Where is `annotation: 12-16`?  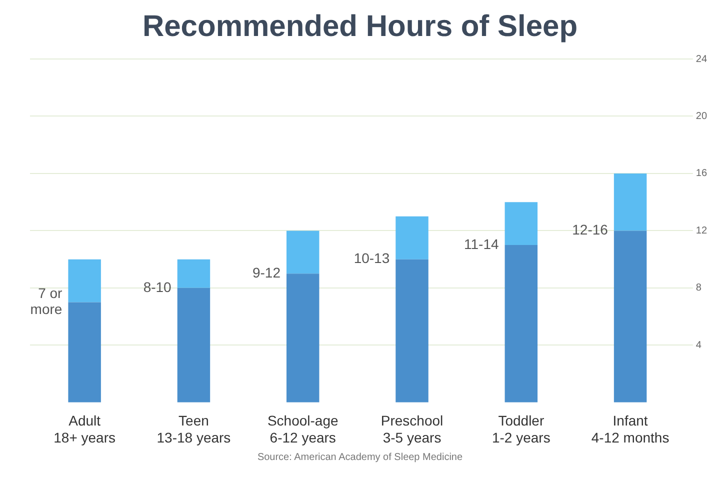 annotation: 12-16 is located at coordinates (590, 230).